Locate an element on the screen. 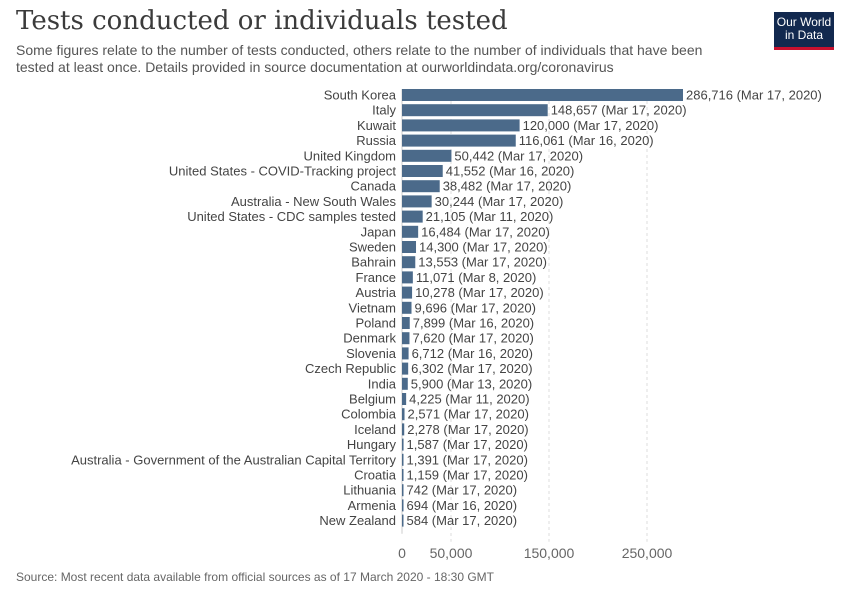 Image resolution: width=850 pixels, height=600 pixels. logo-line-1: Our World is located at coordinates (804, 22).